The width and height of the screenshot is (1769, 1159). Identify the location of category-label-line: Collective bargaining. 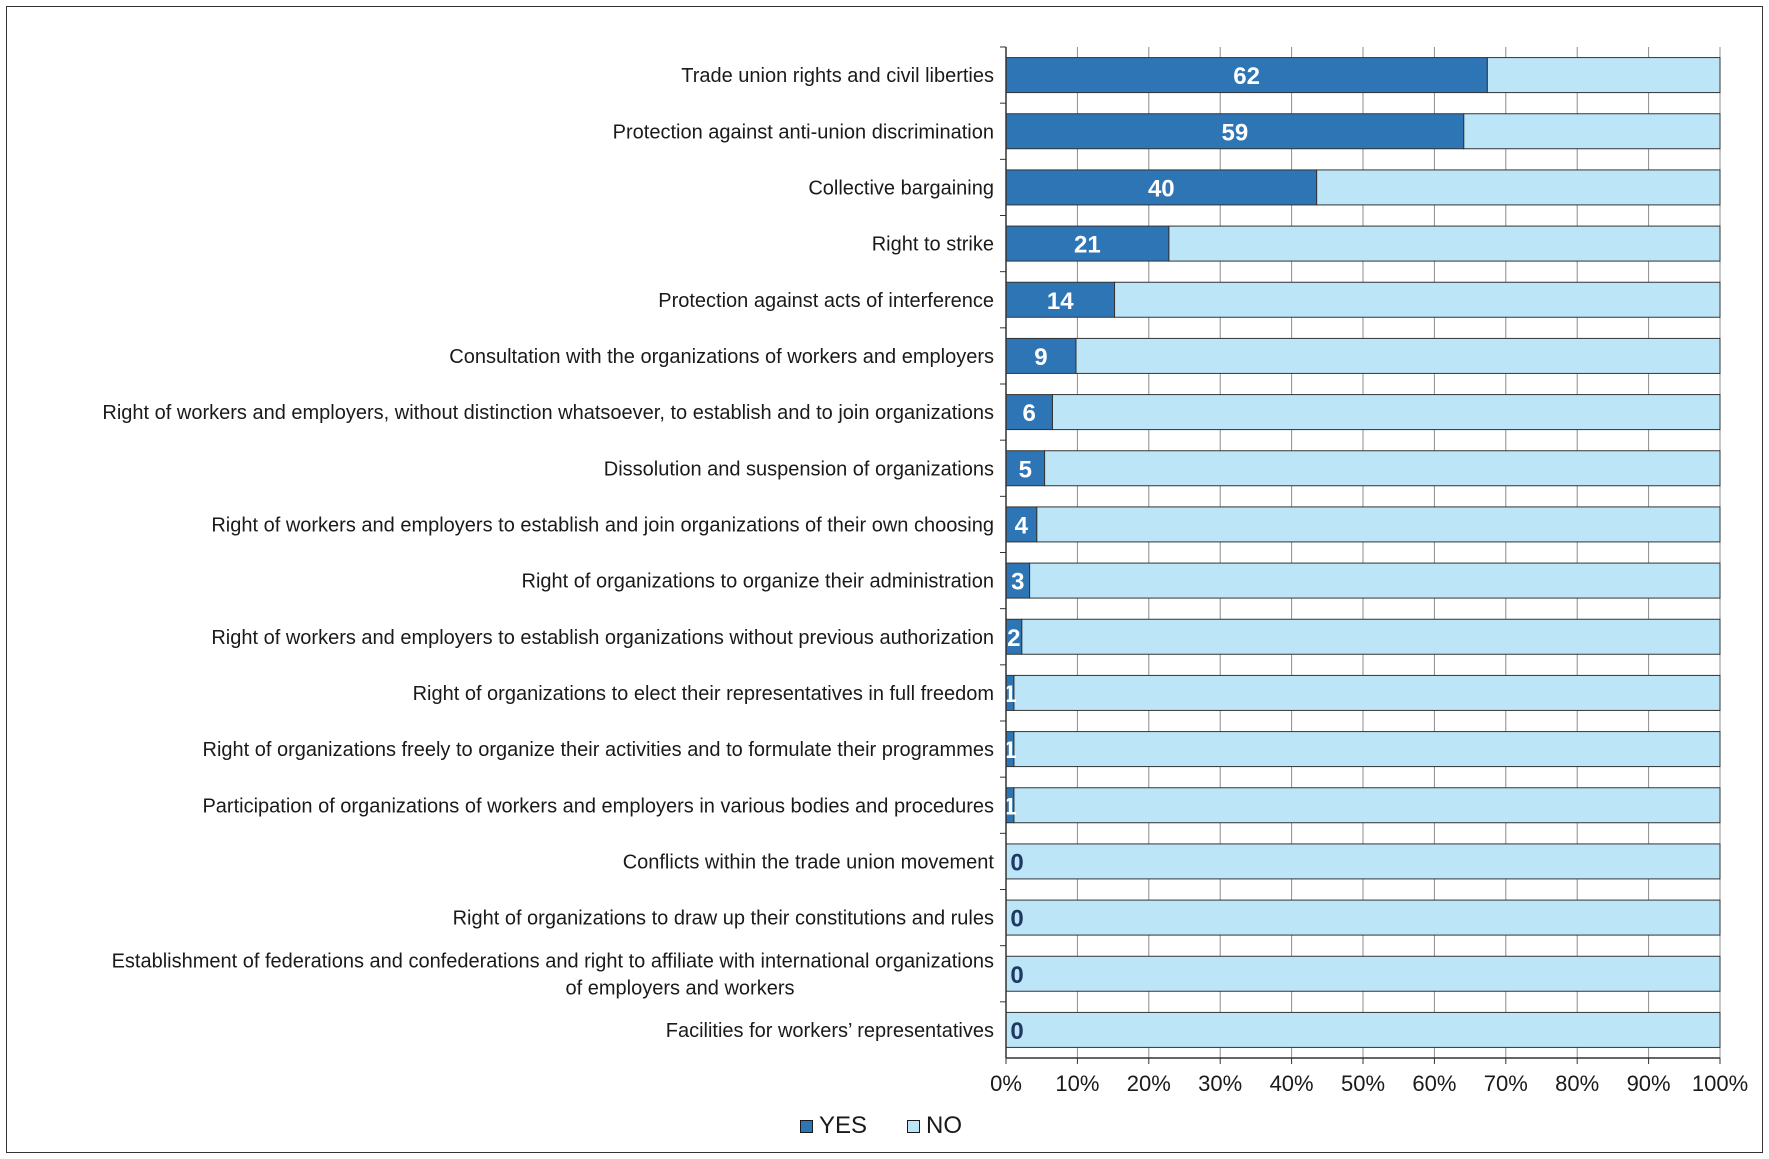
(901, 188).